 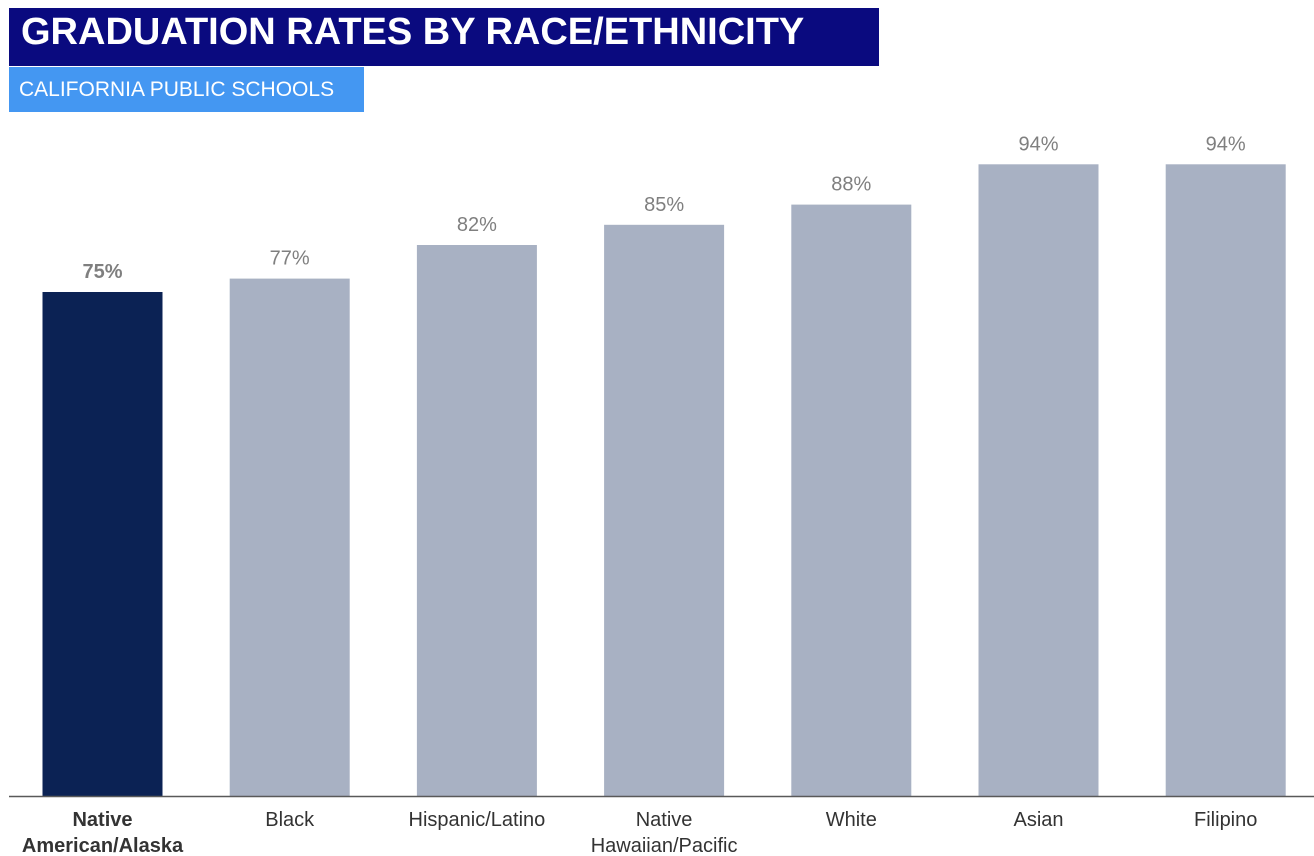 What do you see at coordinates (290, 259) in the screenshot?
I see `bar-value-label: 77%` at bounding box center [290, 259].